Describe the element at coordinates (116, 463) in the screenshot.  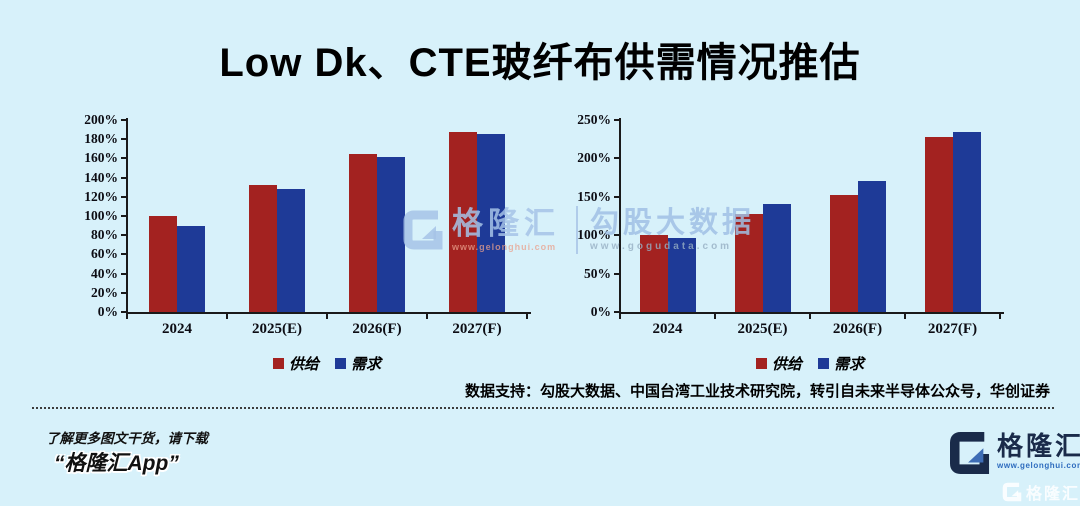
I see `promo-app-name: “格隆汇App”` at that location.